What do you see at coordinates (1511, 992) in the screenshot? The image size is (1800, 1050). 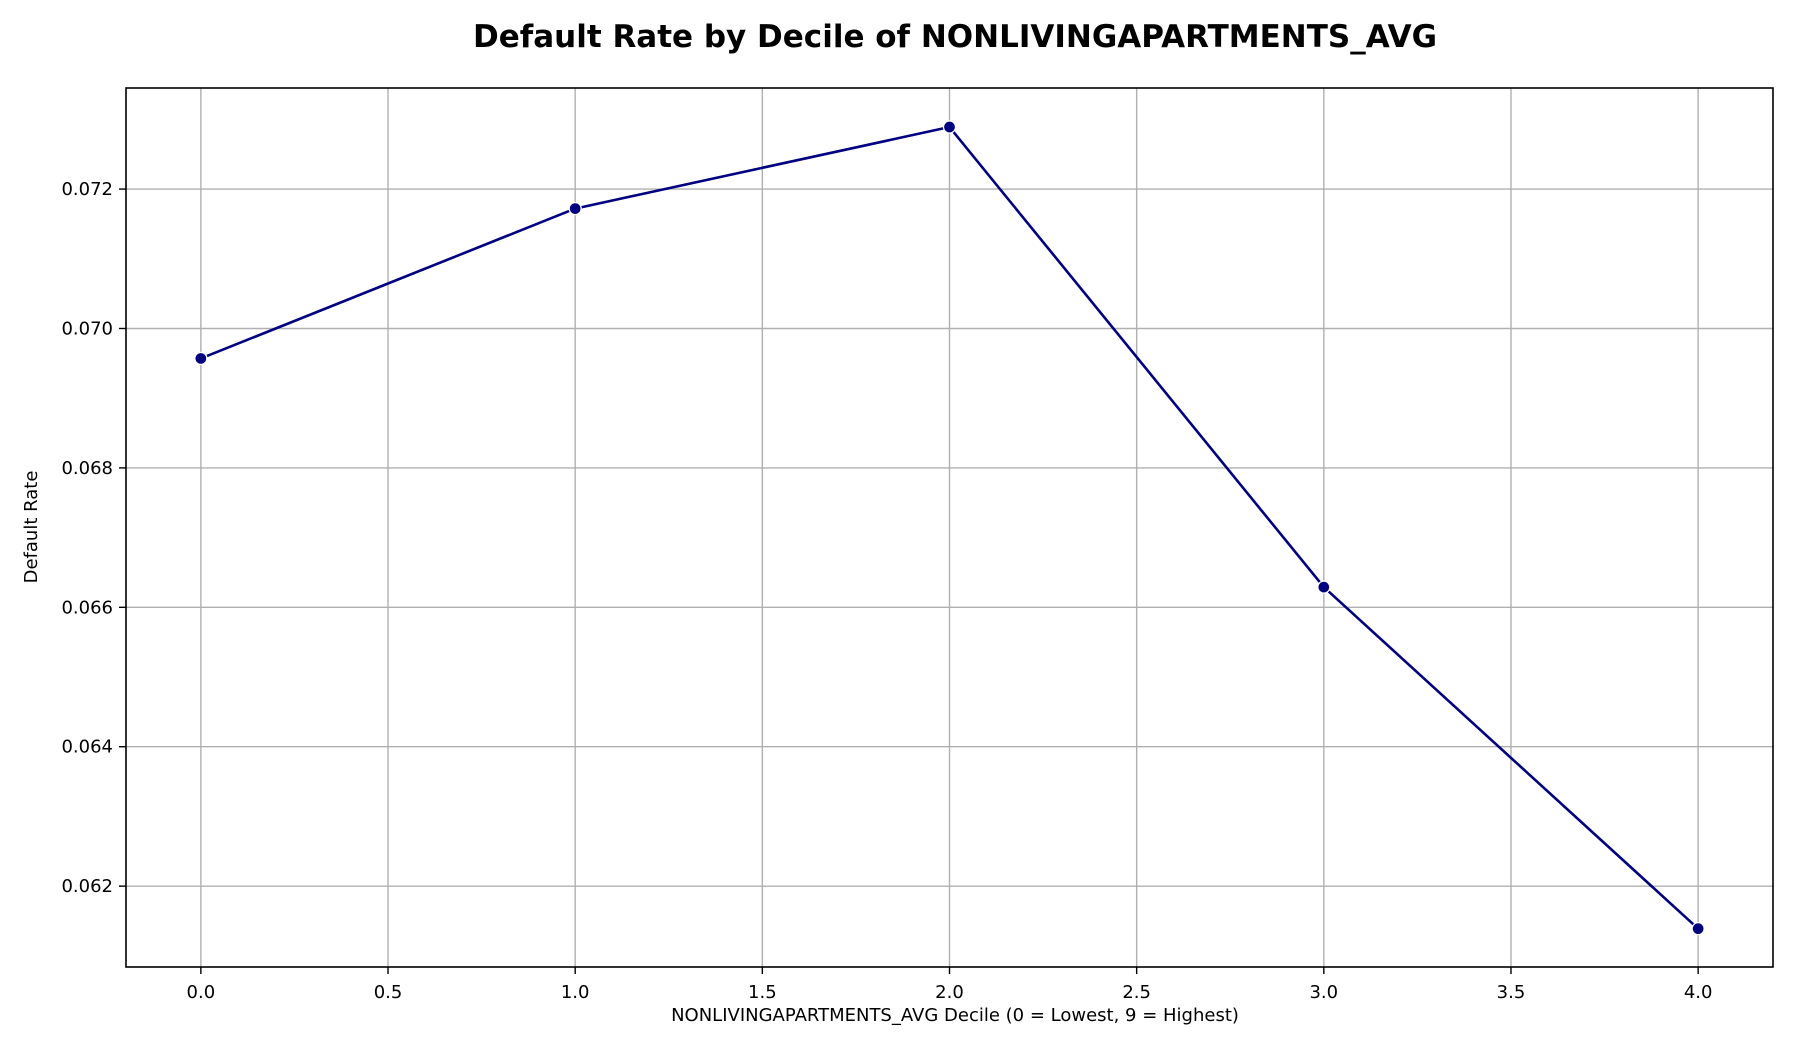 I see `x-tick-label: 3.5` at bounding box center [1511, 992].